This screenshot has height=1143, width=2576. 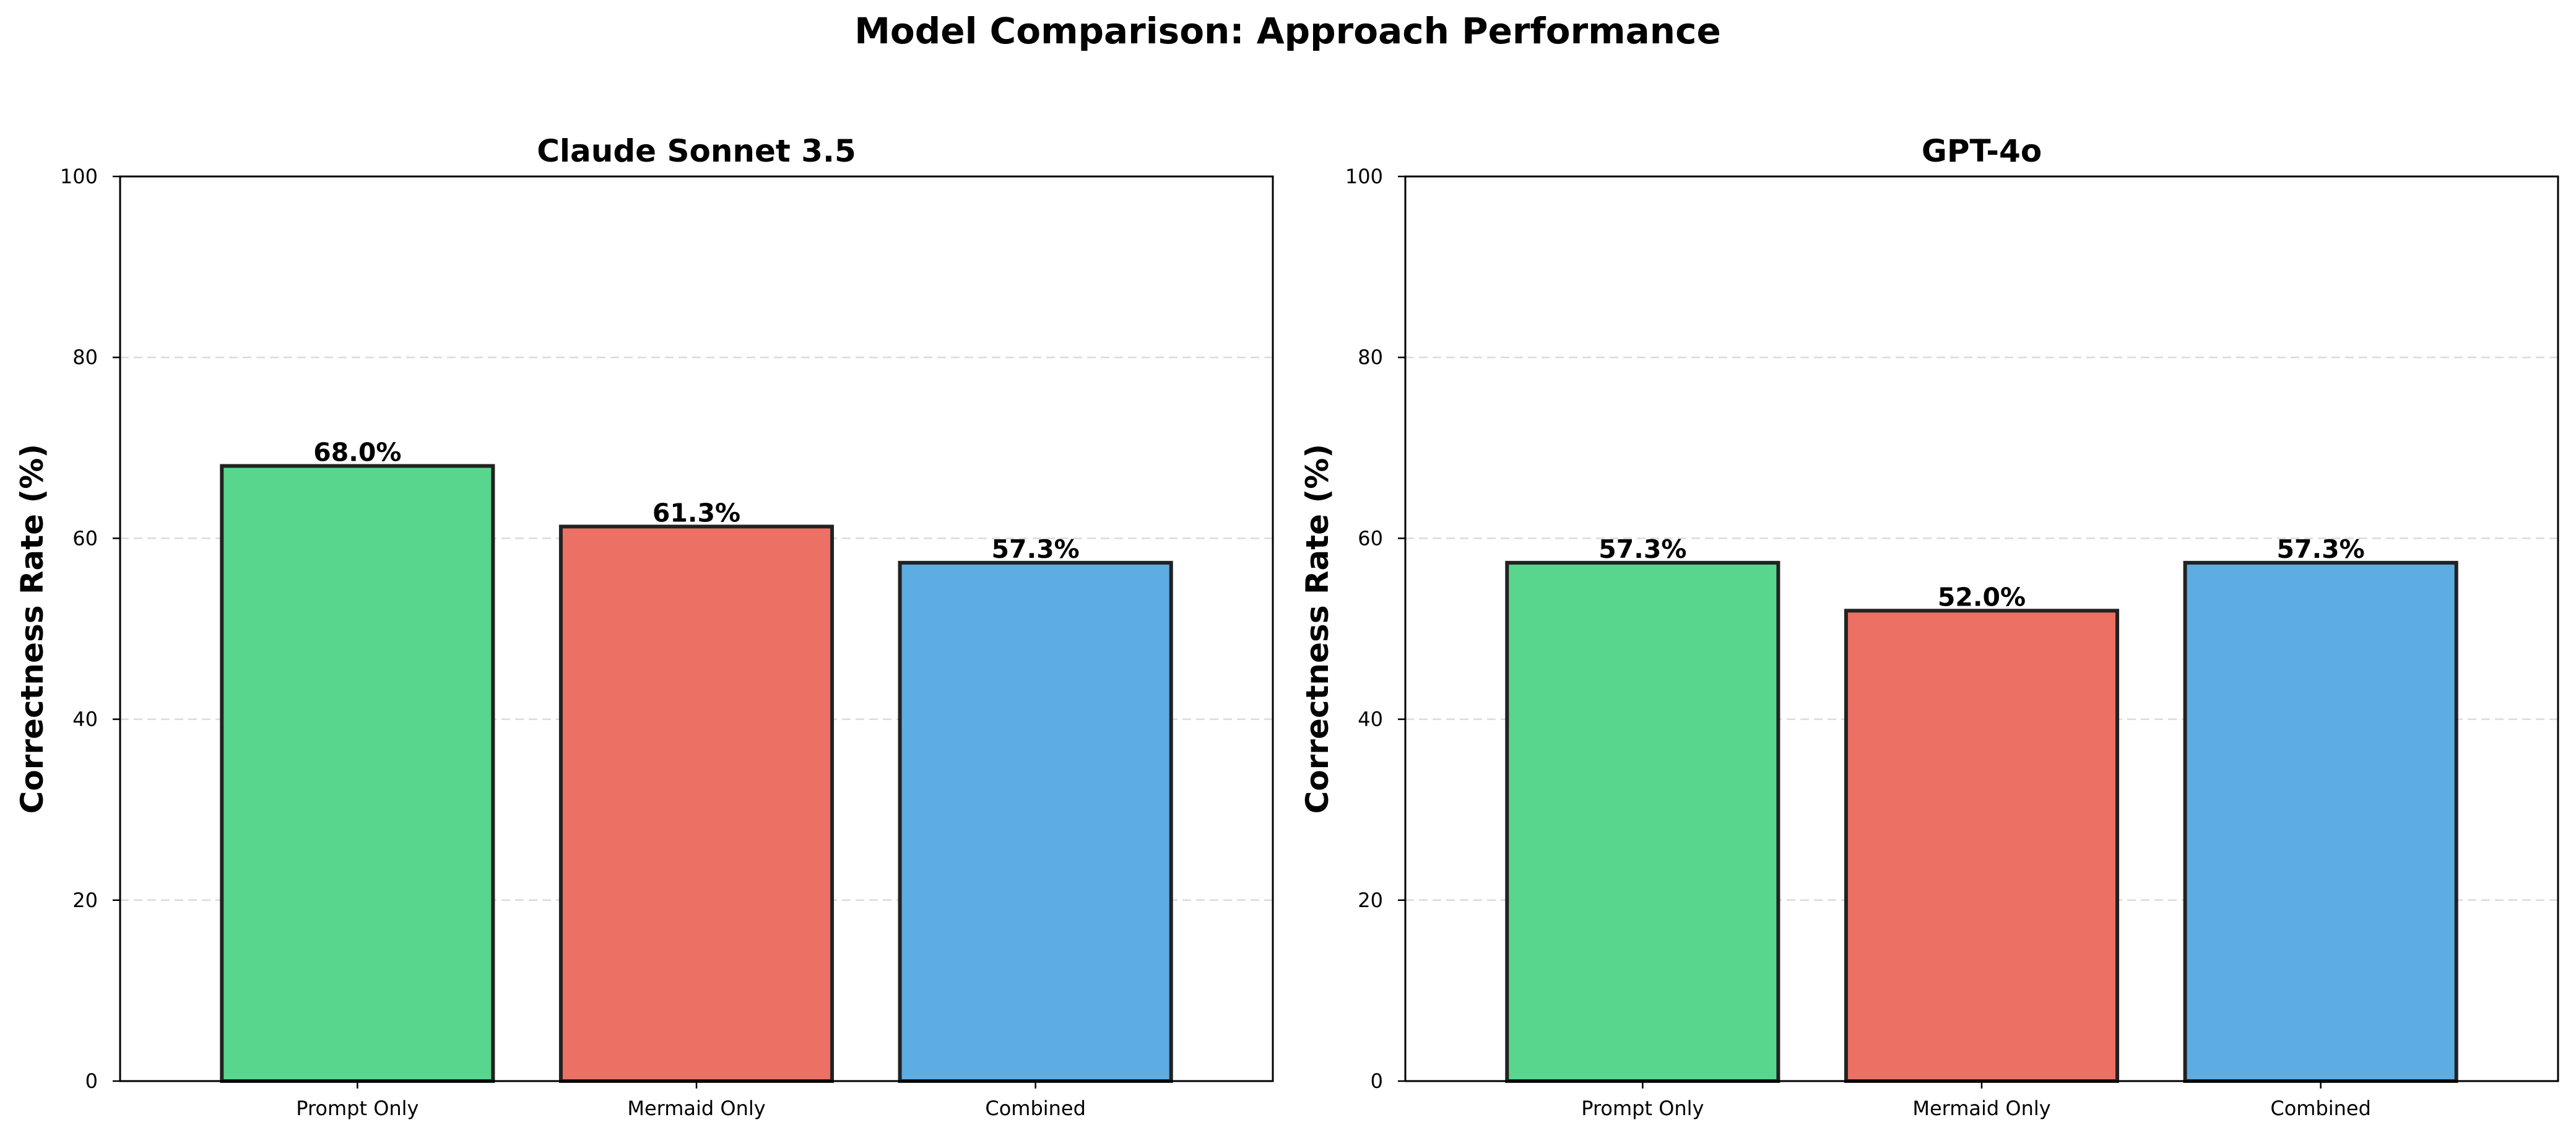 I want to click on axes-title: Claude Sonnet 3.5, so click(x=696, y=151).